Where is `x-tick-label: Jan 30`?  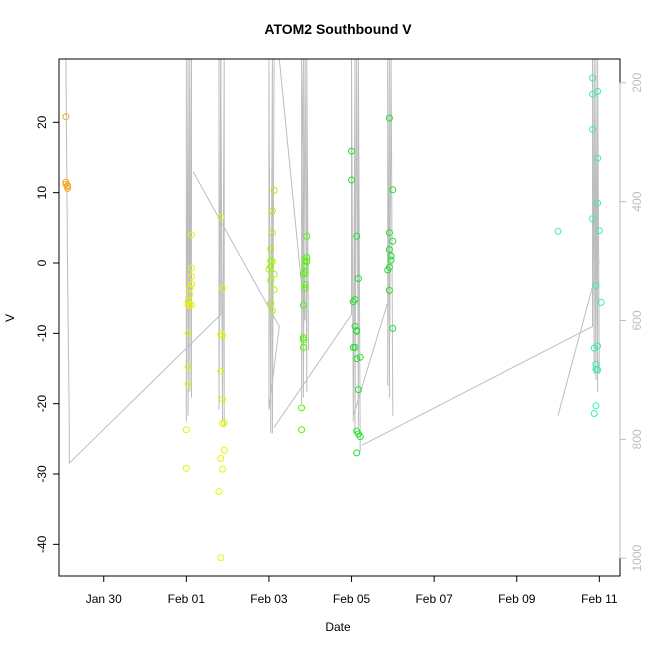 x-tick-label: Jan 30 is located at coordinates (104, 599).